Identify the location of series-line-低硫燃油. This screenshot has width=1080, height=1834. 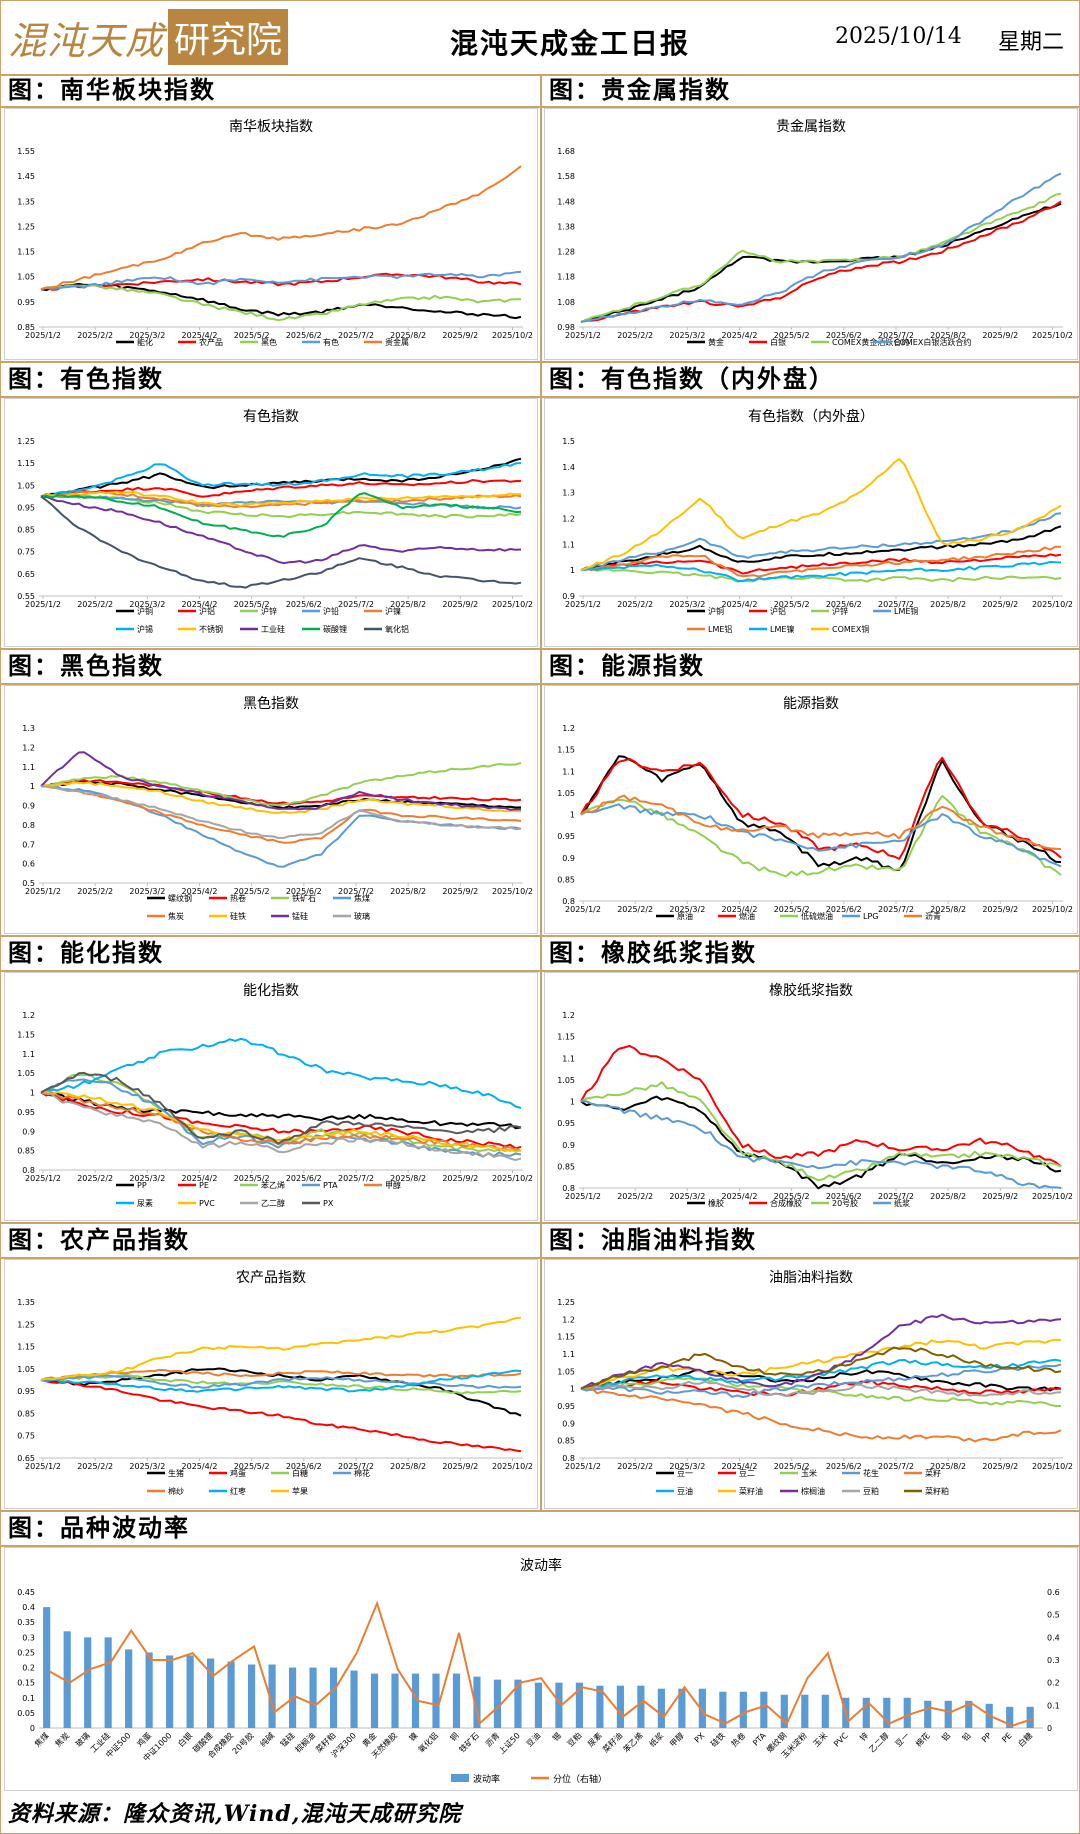
(821, 836).